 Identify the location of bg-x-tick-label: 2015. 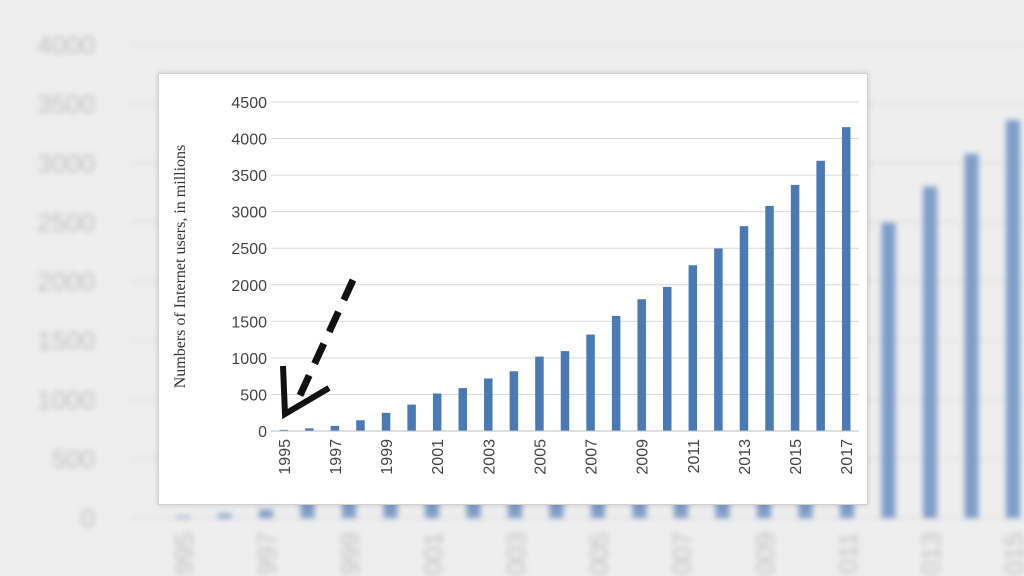
(1011, 554).